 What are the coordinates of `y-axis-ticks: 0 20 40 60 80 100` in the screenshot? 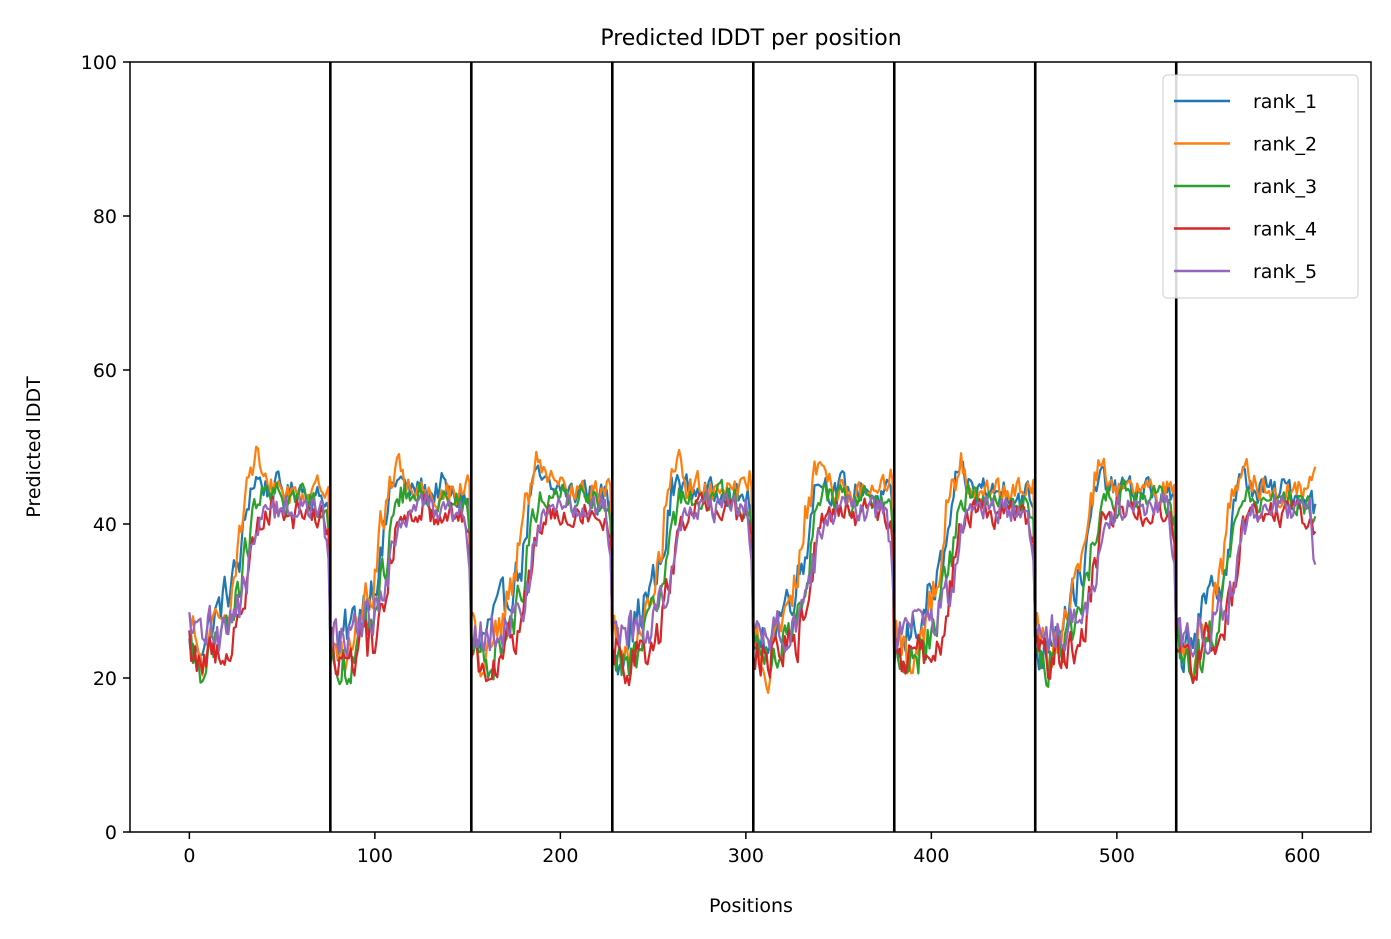 It's located at (105, 448).